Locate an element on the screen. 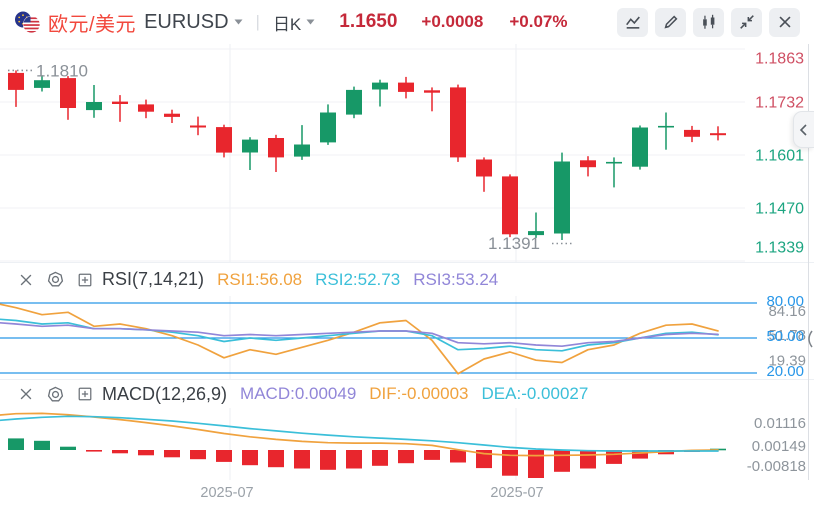  rsi-settings-button is located at coordinates (55, 279).